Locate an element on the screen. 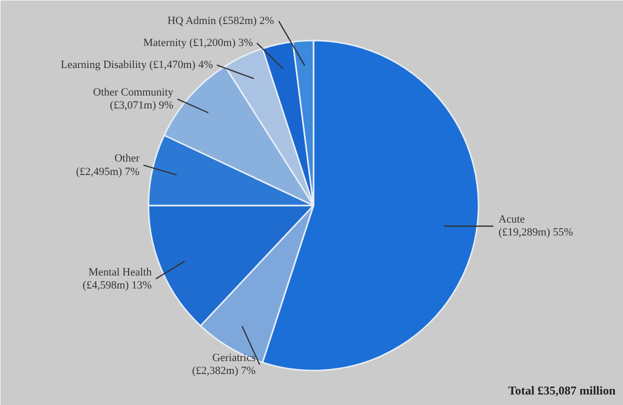  slice-label: HQ Admin (£582m) 2% is located at coordinates (220, 21).